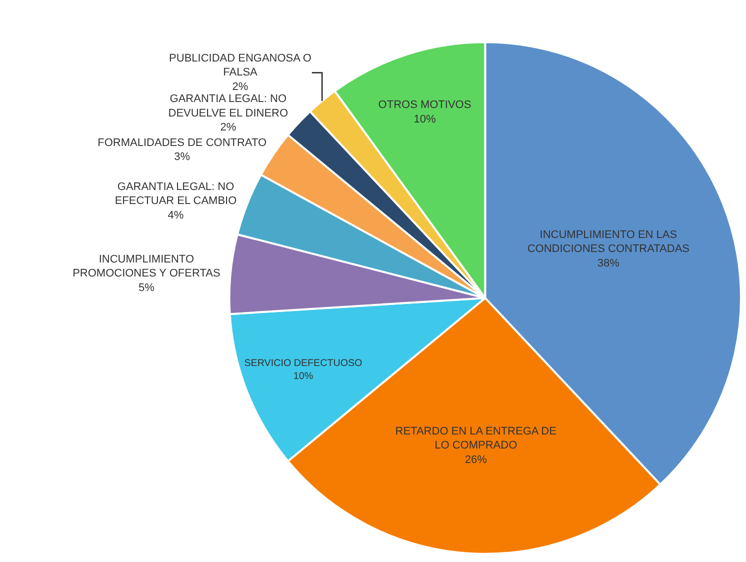  What do you see at coordinates (475, 438) in the screenshot?
I see `slice-label: RETARDO EN LA ENTREGA DE LO COMPRADO` at bounding box center [475, 438].